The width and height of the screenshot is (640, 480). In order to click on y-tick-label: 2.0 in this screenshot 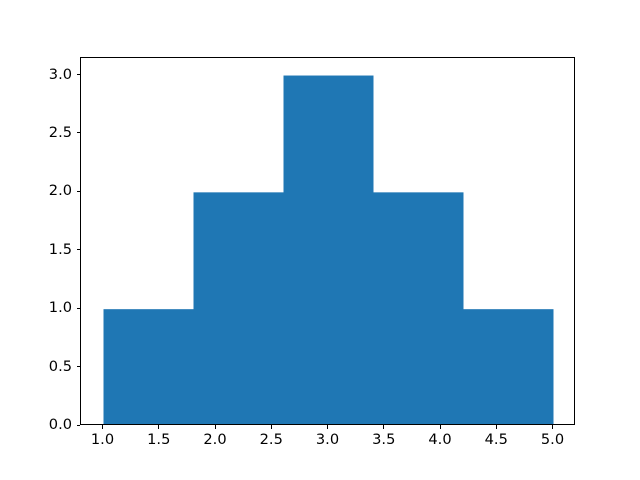, I will do `click(60, 191)`.